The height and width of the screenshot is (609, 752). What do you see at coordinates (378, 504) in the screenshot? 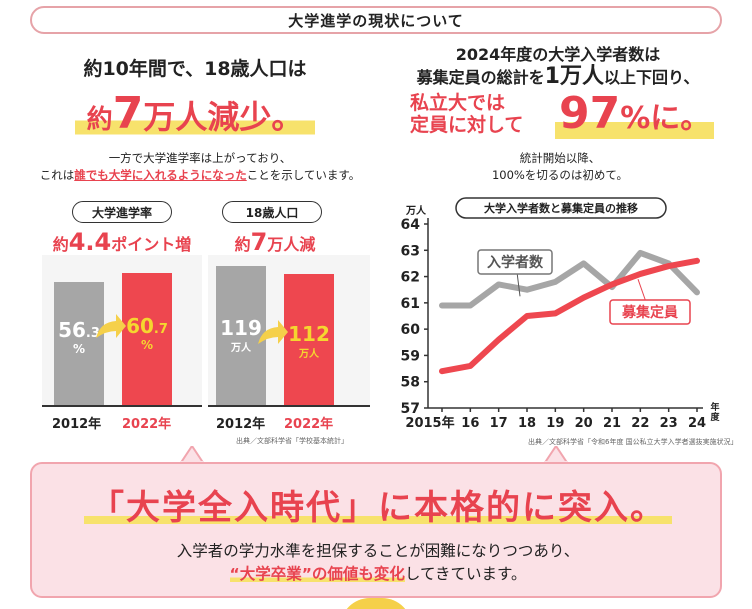
I see `cta-title: 「大学全入時代」に本格的に突入。` at bounding box center [378, 504].